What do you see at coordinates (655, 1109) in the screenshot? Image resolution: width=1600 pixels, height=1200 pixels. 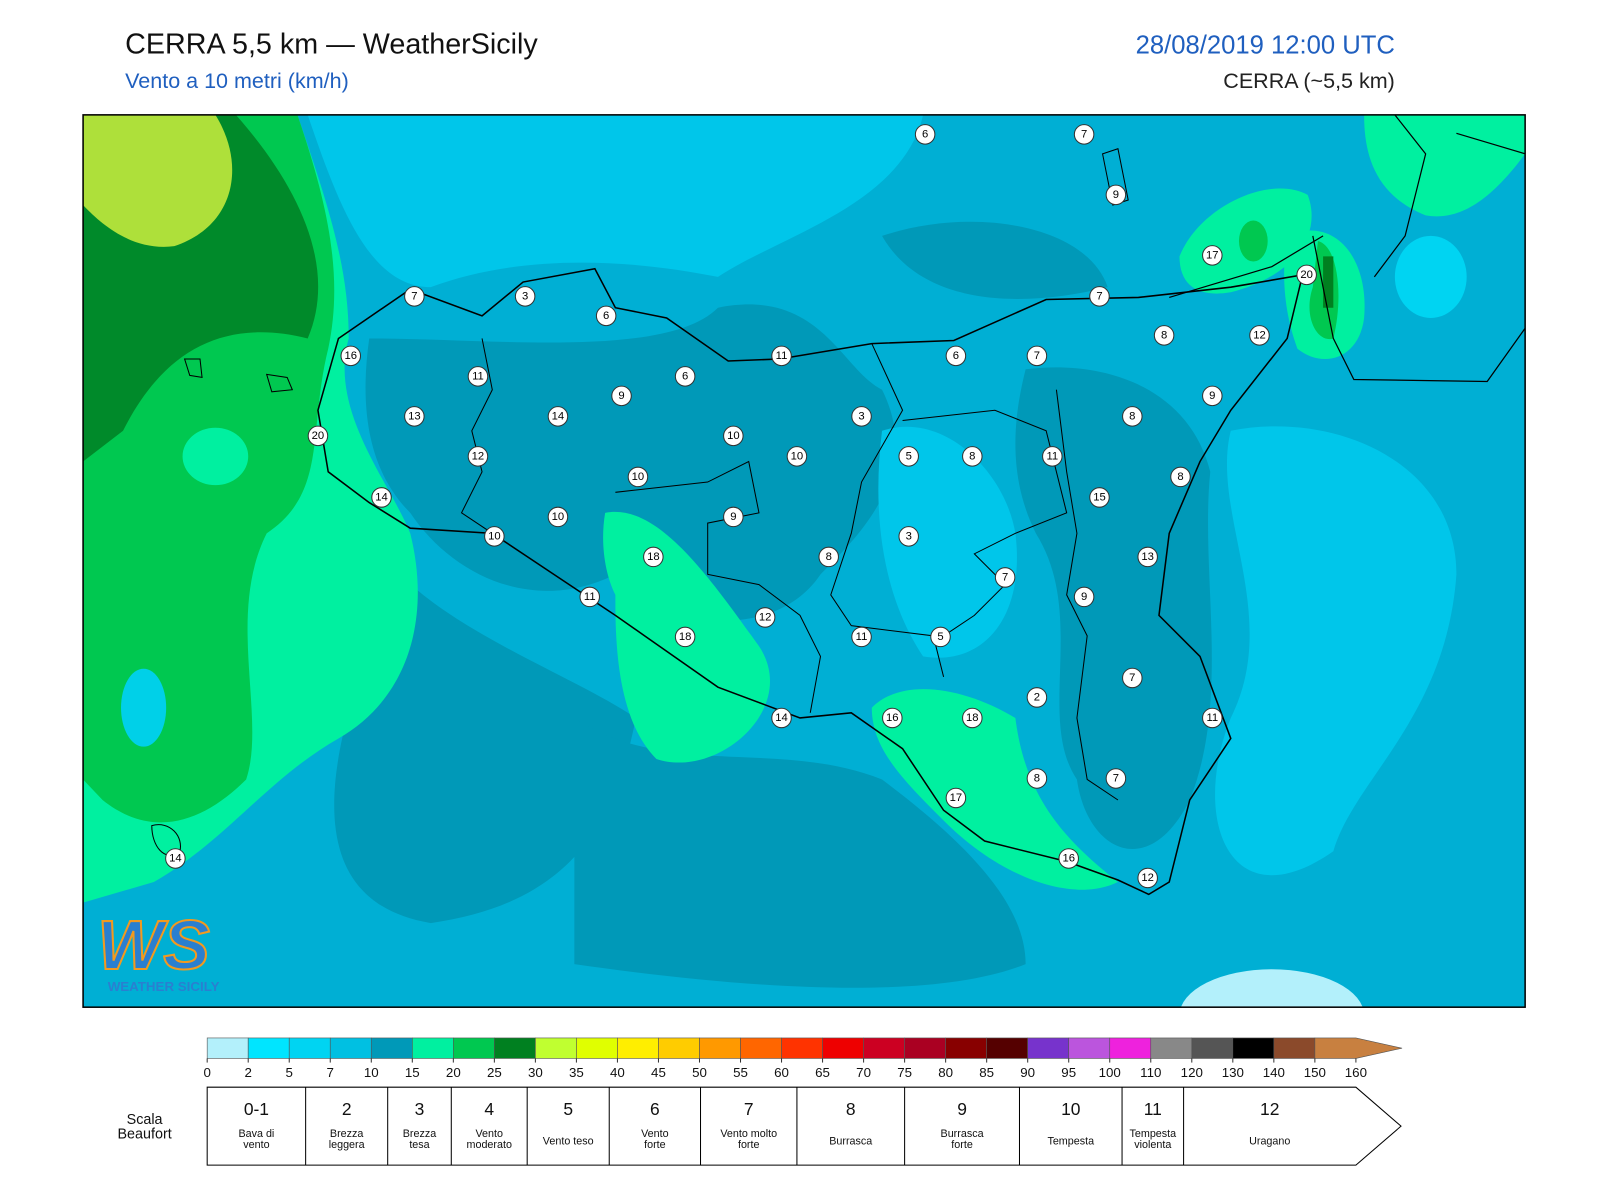 I see `beaufort-force: 6` at bounding box center [655, 1109].